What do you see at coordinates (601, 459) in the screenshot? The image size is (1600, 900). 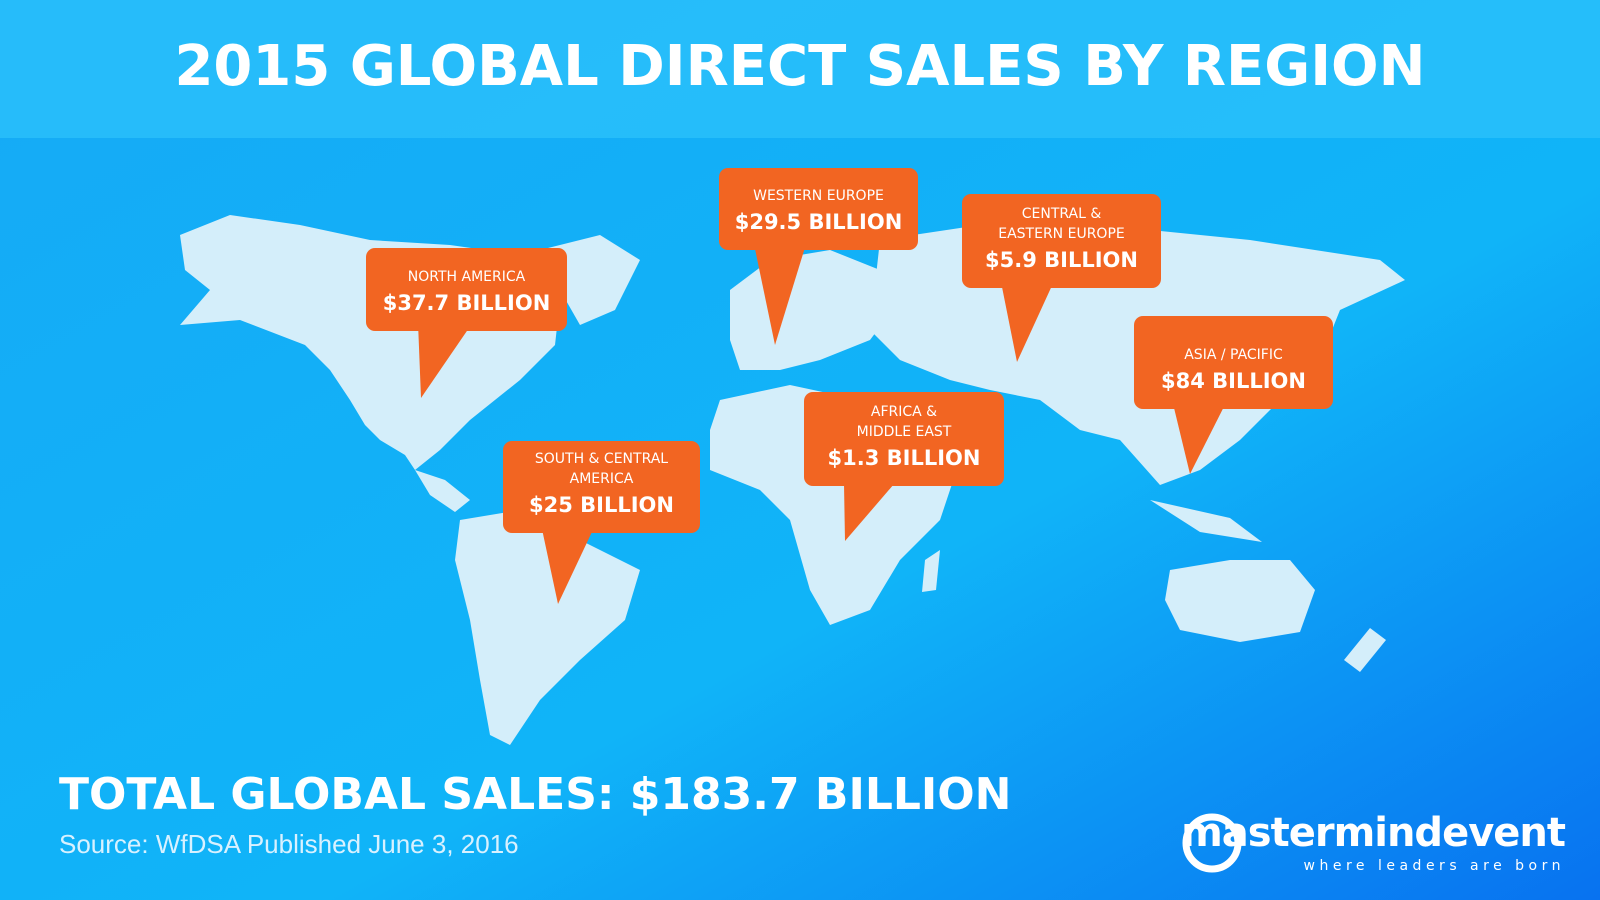 I see `region-name: SOUTH & CENTRAL` at bounding box center [601, 459].